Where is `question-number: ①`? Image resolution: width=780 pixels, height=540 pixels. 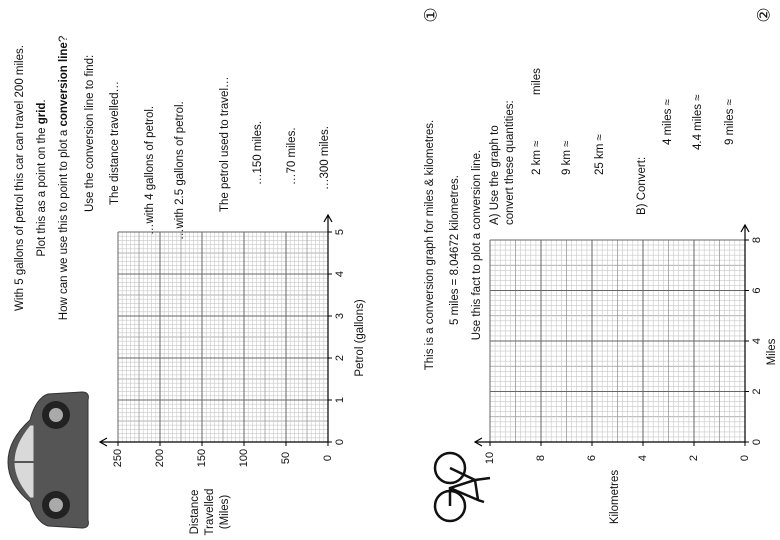 question-number: ① is located at coordinates (430, 14).